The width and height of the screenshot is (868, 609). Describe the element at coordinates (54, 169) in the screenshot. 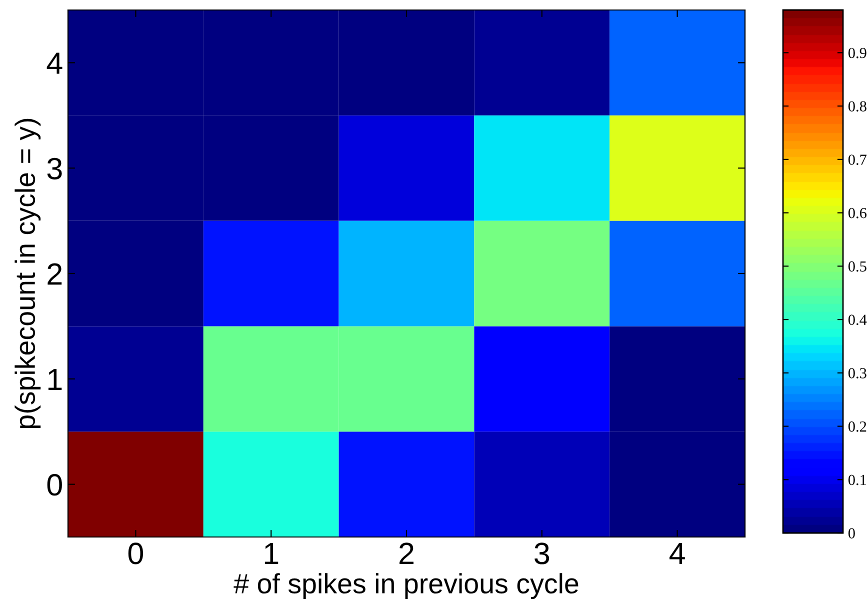

I see `y-tick-label: 3` at that location.